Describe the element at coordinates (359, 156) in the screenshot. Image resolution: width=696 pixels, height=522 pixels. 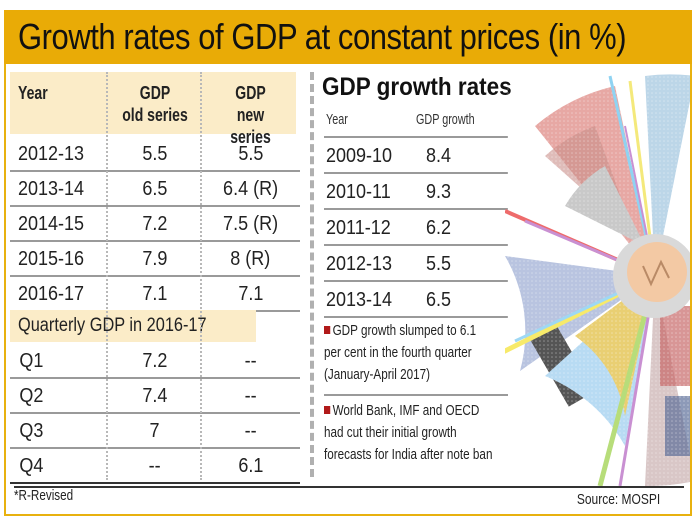
I see `year-cell: 2009-10` at that location.